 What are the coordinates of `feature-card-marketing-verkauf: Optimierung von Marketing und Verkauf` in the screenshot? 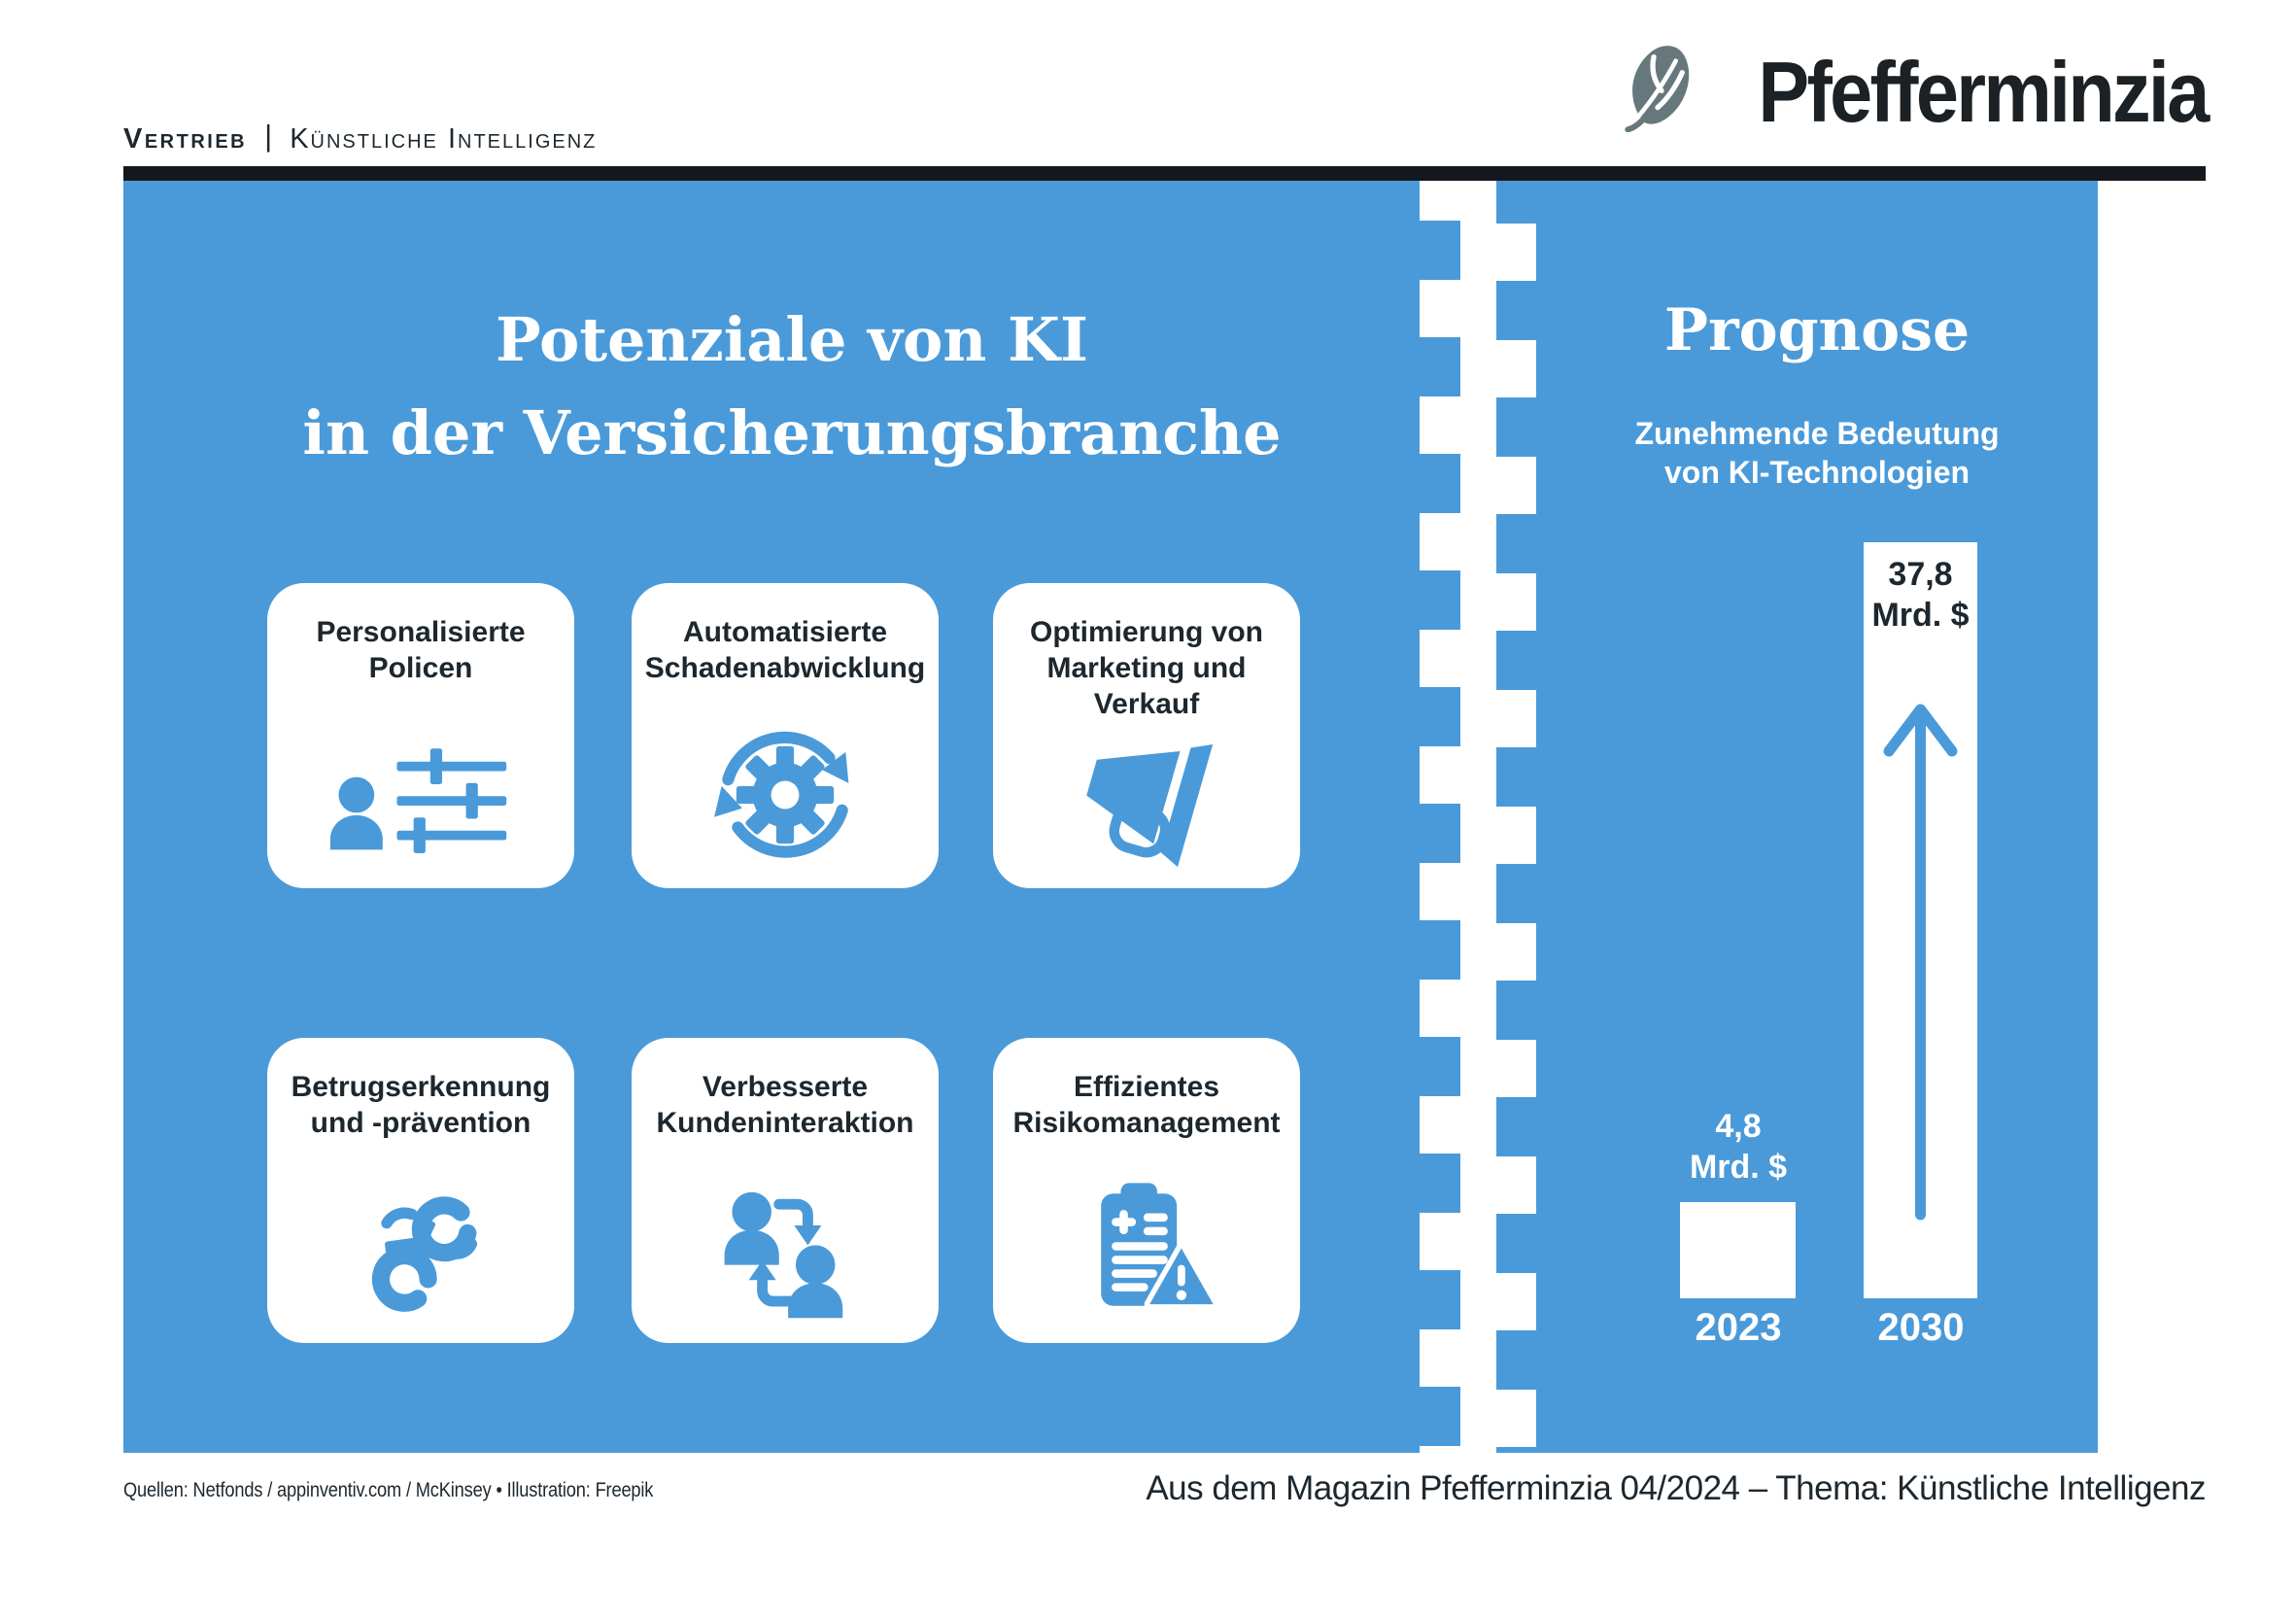 It's located at (1146, 735).